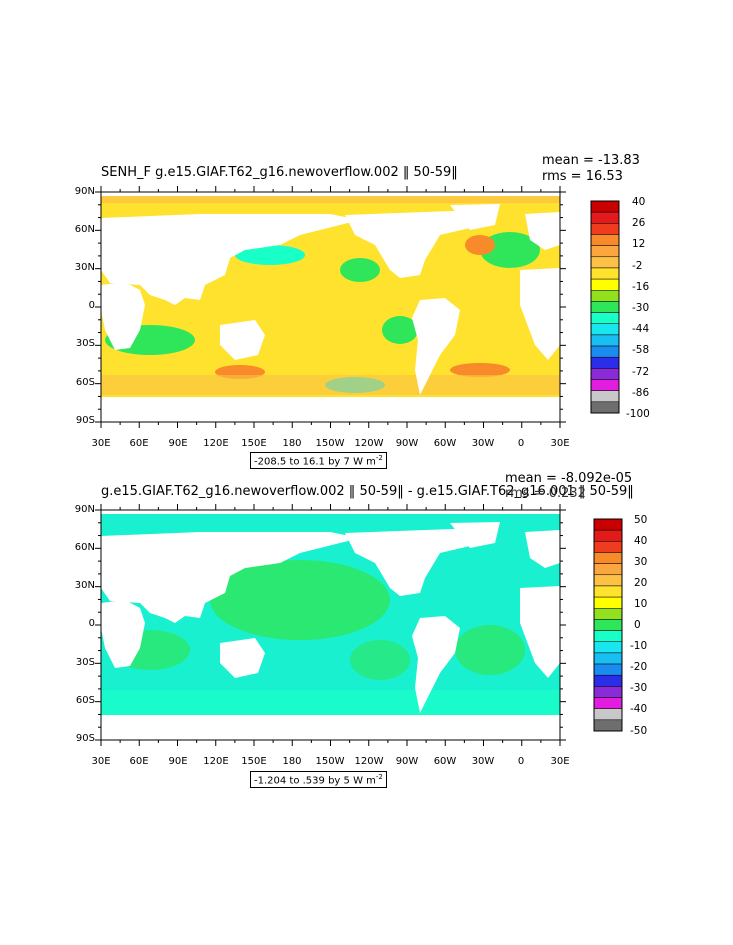 This screenshot has width=733, height=945. I want to click on map-2-land-samerica, so click(436, 664).